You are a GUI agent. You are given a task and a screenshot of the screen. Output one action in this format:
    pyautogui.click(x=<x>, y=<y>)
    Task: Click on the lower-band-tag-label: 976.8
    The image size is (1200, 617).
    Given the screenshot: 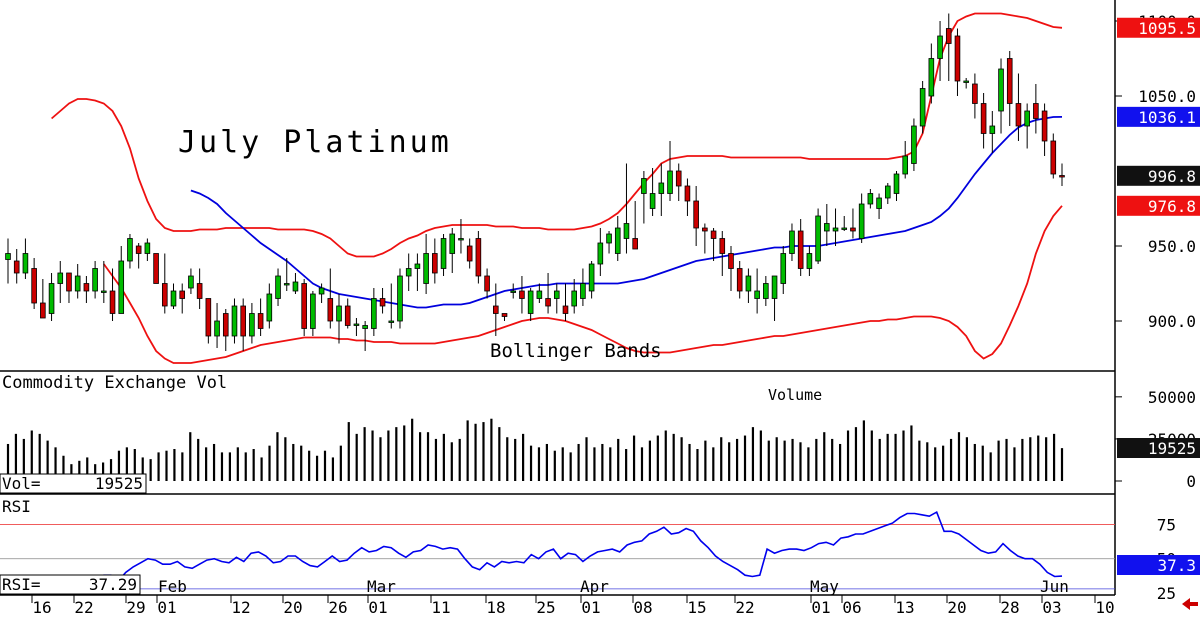 What is the action you would take?
    pyautogui.click(x=1172, y=206)
    